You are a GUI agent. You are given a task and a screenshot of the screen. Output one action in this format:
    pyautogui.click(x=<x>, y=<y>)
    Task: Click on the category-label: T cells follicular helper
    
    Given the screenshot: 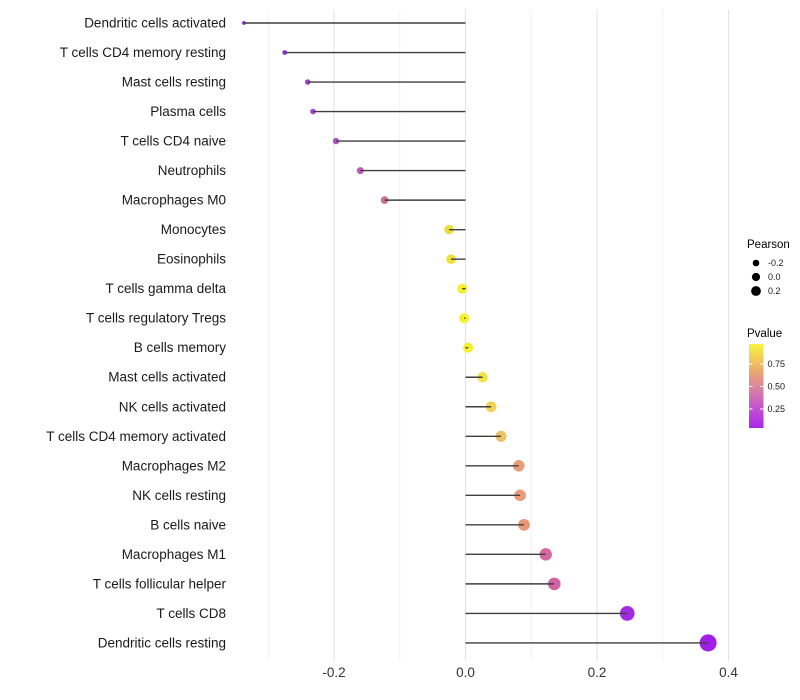 What is the action you would take?
    pyautogui.click(x=160, y=583)
    